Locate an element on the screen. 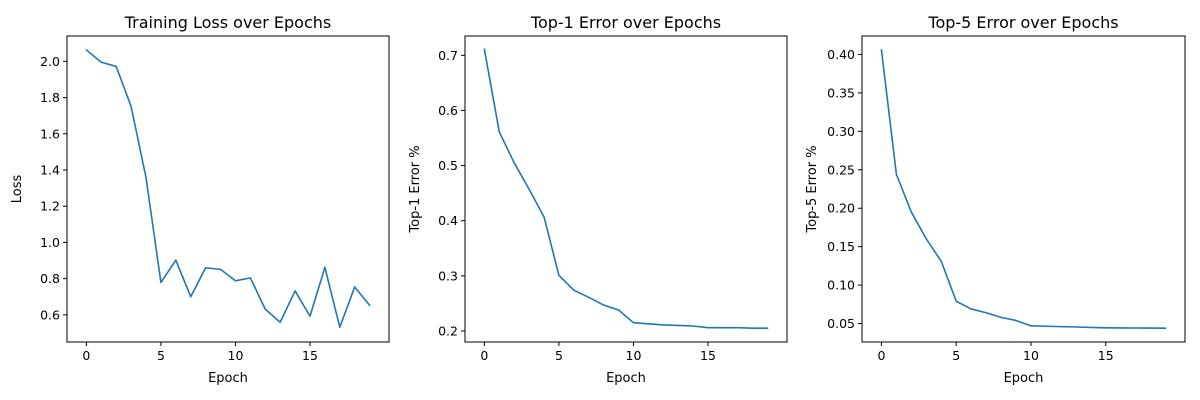 The image size is (1200, 400). y-tick-label: 1.6 is located at coordinates (50, 133).